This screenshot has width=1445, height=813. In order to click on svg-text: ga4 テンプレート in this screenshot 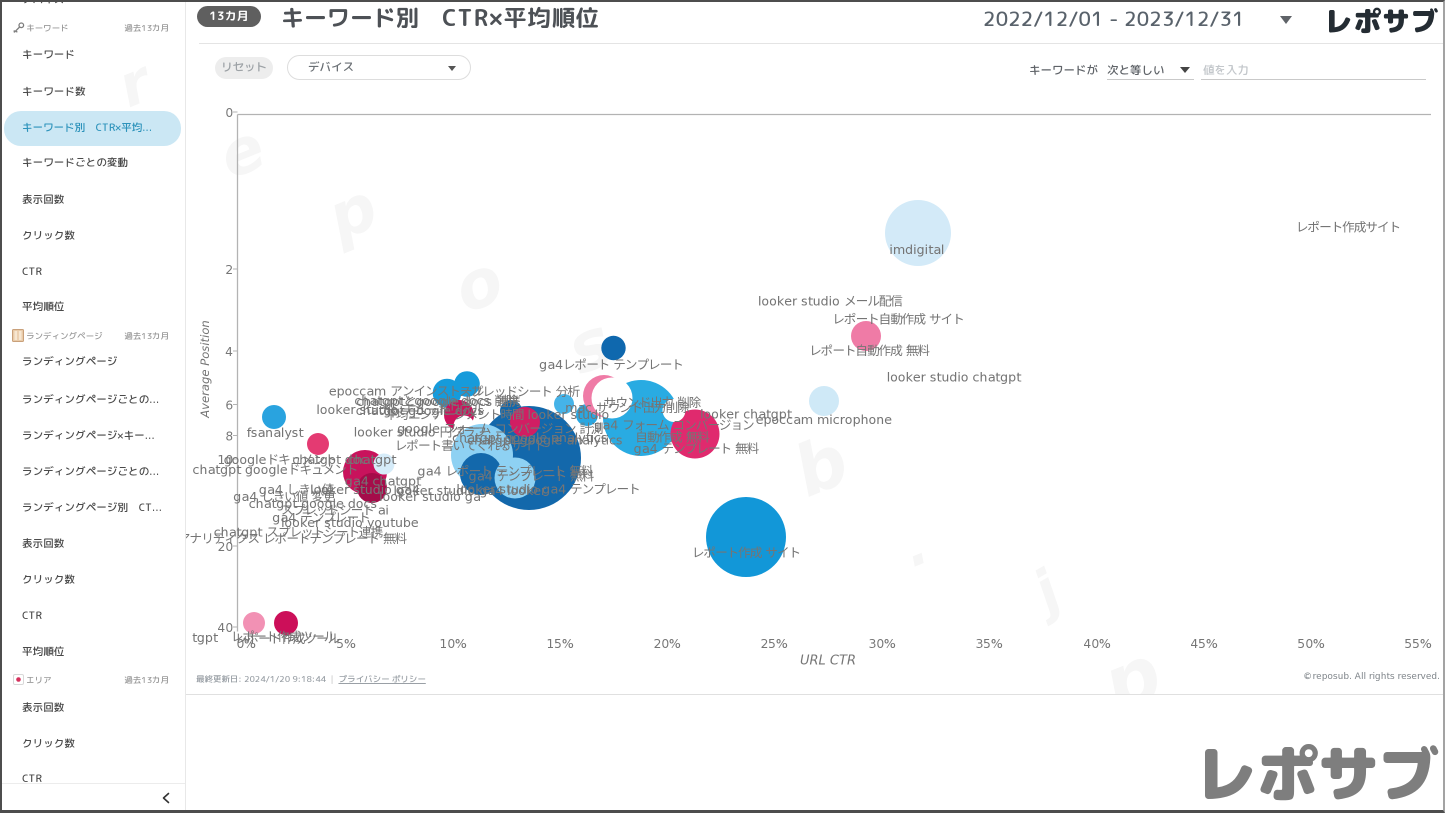, I will do `click(320, 517)`.